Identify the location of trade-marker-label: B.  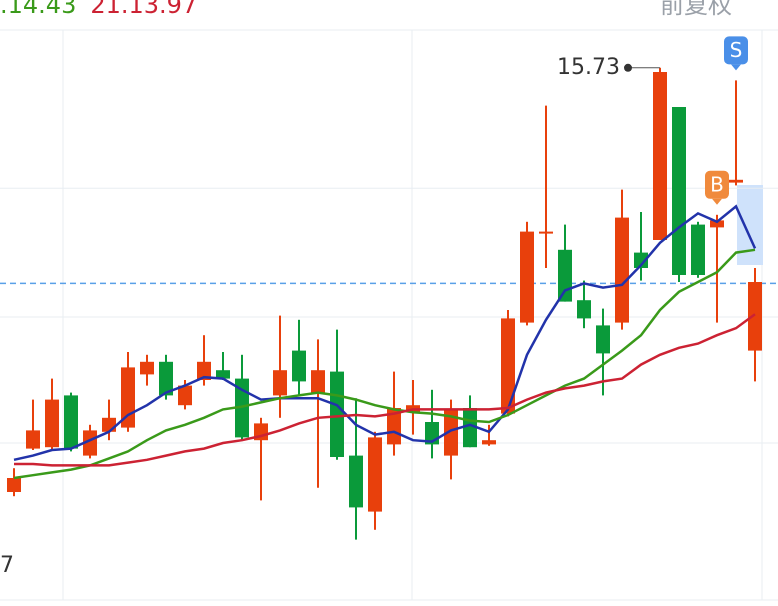
(717, 184).